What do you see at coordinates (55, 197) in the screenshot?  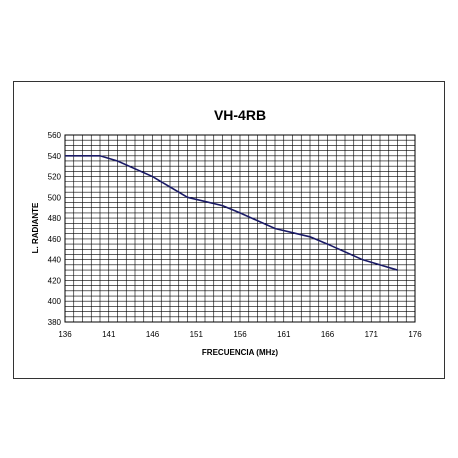 I see `y-tick-label: 500` at bounding box center [55, 197].